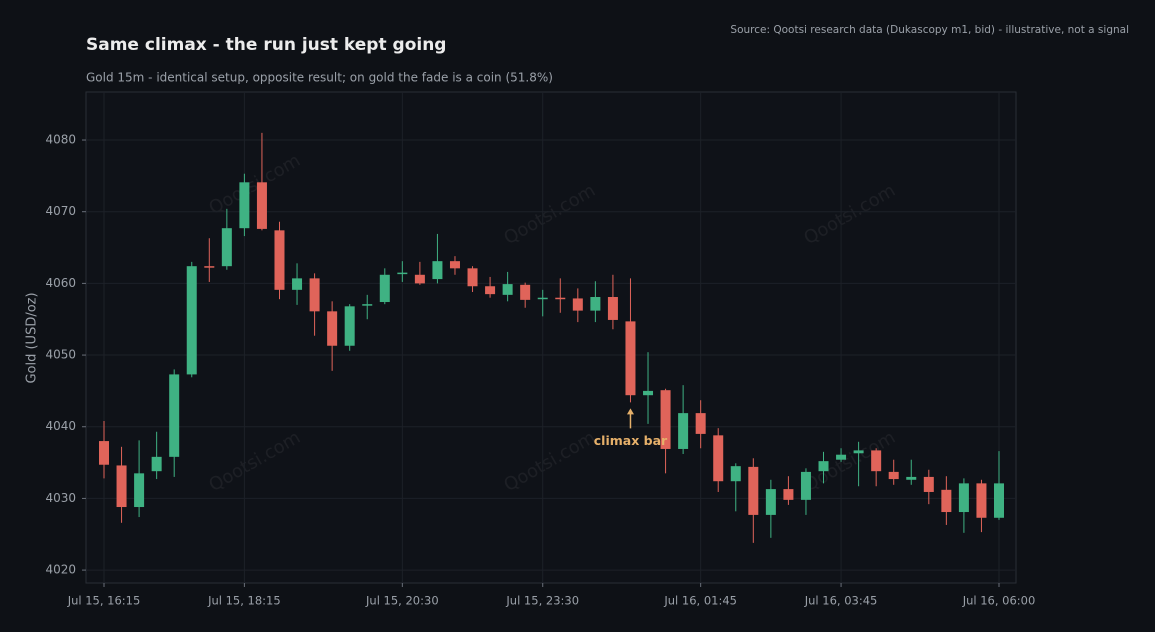  I want to click on annotation-arrowhead, so click(630, 411).